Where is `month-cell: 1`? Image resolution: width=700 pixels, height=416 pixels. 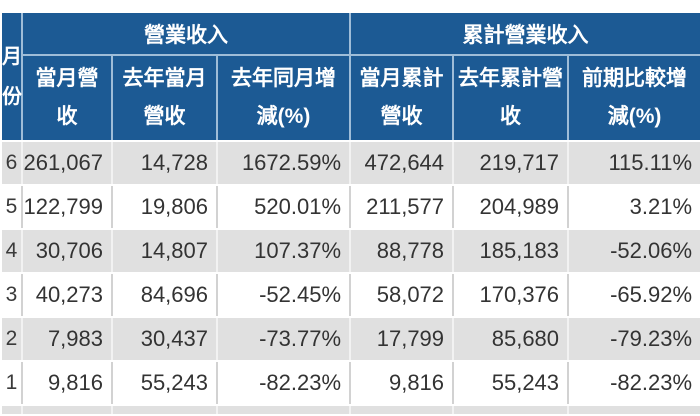
month-cell: 1 is located at coordinates (12, 383).